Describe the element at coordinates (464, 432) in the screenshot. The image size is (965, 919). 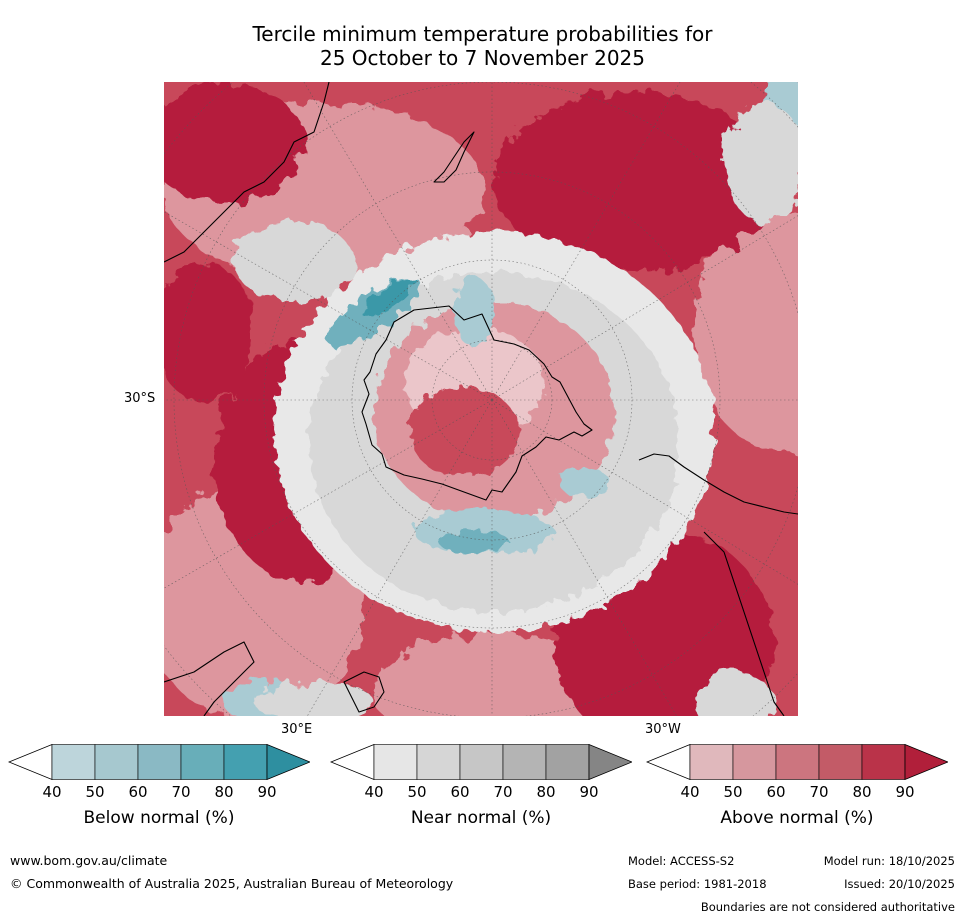
I see `inner-region` at that location.